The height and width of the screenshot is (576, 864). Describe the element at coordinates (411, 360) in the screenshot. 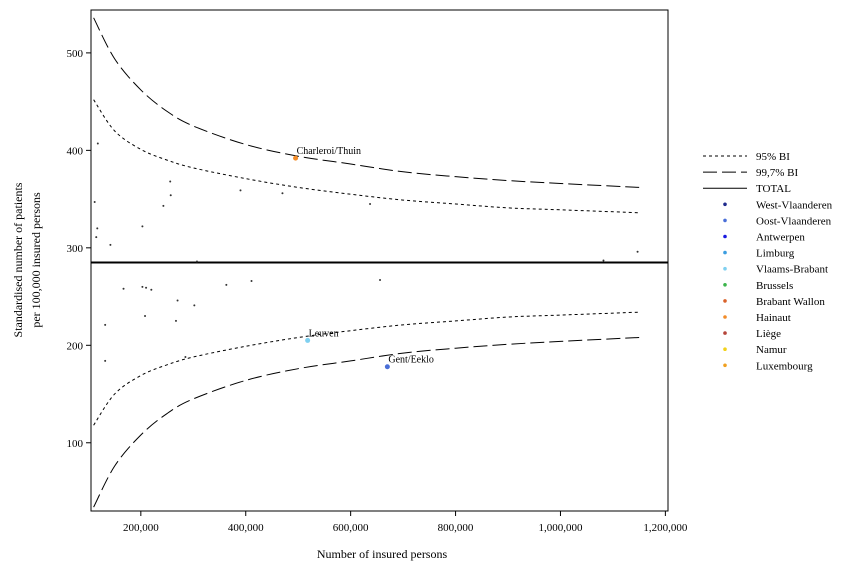

I see `point-label: Gent/Eeklo` at that location.